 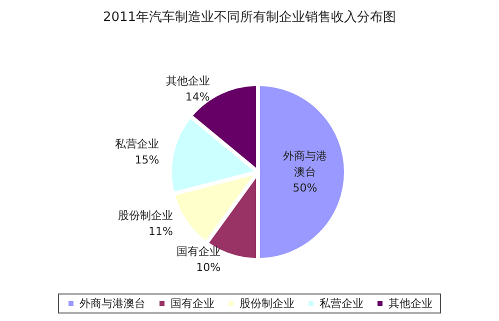 I want to click on slice-label: 其他企业, so click(x=188, y=81).